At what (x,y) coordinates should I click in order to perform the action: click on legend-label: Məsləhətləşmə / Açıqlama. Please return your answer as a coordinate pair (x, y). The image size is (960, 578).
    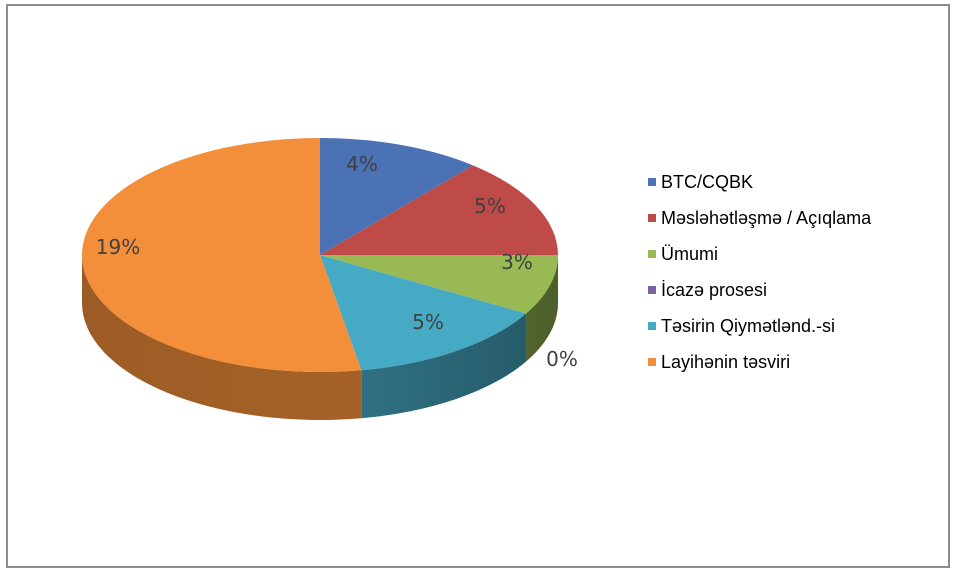
    Looking at the image, I should click on (766, 217).